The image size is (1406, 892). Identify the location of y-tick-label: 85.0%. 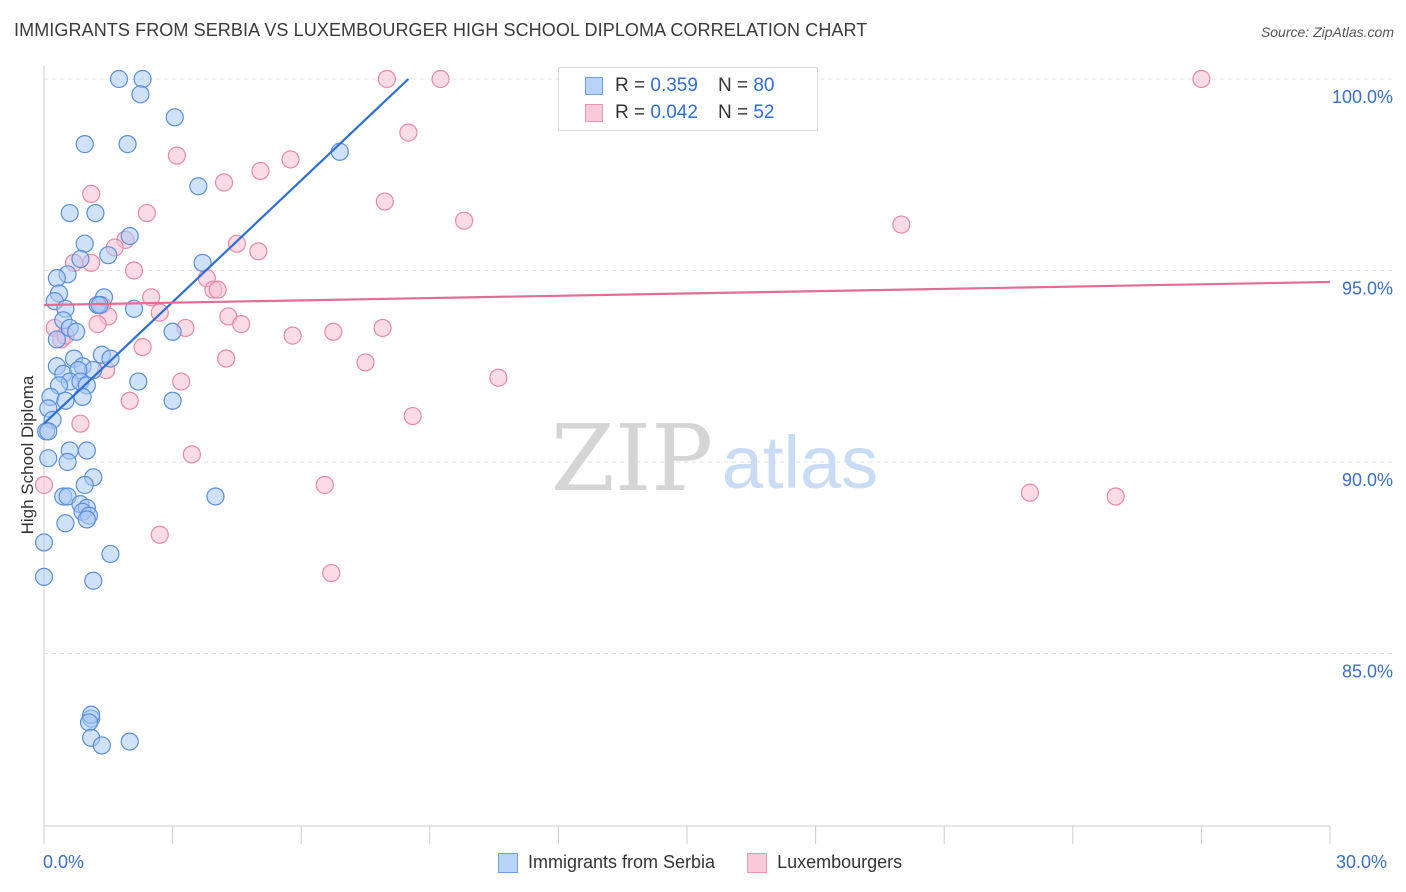
(1367, 672).